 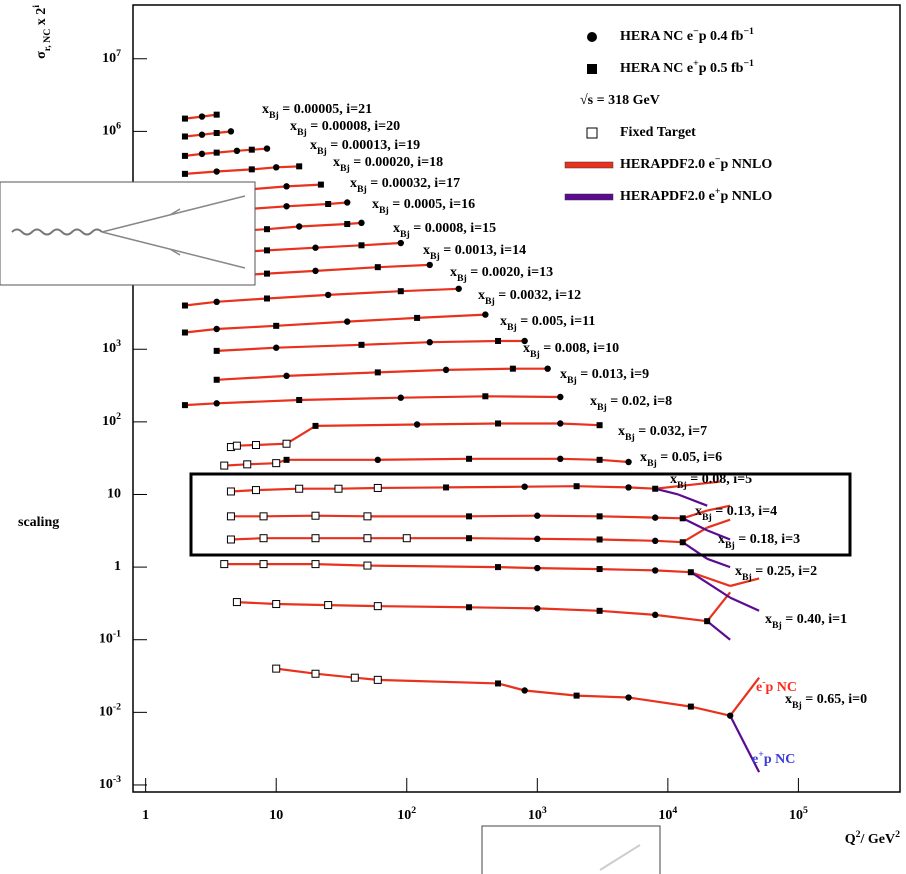 I want to click on series-label: xBj = 0.13, i=4, so click(x=736, y=513).